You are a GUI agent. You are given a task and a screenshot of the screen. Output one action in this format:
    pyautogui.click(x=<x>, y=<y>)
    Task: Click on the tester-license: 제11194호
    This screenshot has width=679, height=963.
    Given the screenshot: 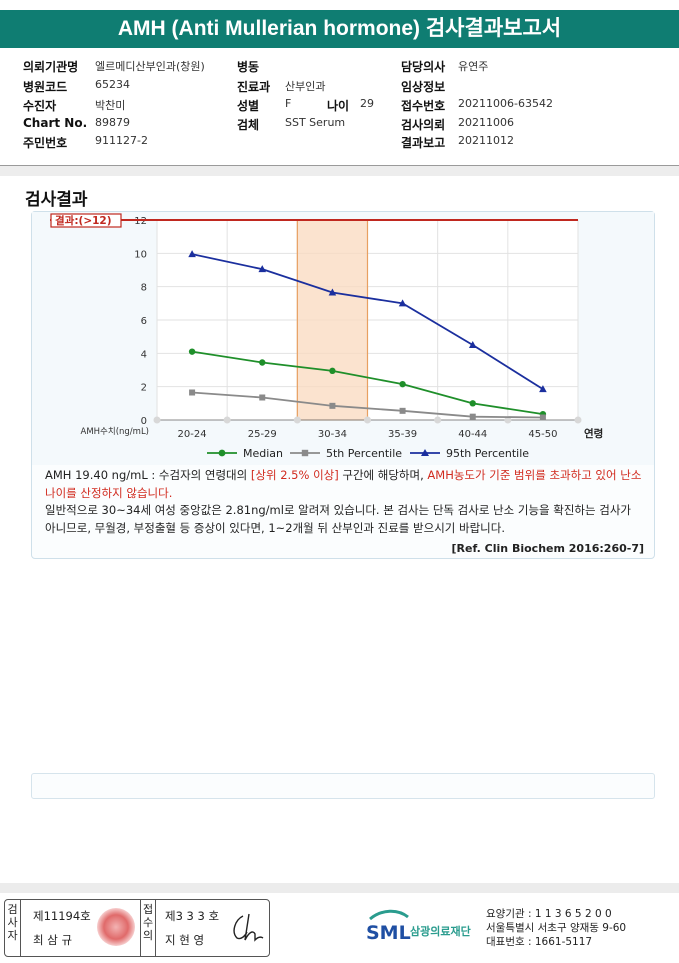 What is the action you would take?
    pyautogui.click(x=62, y=916)
    